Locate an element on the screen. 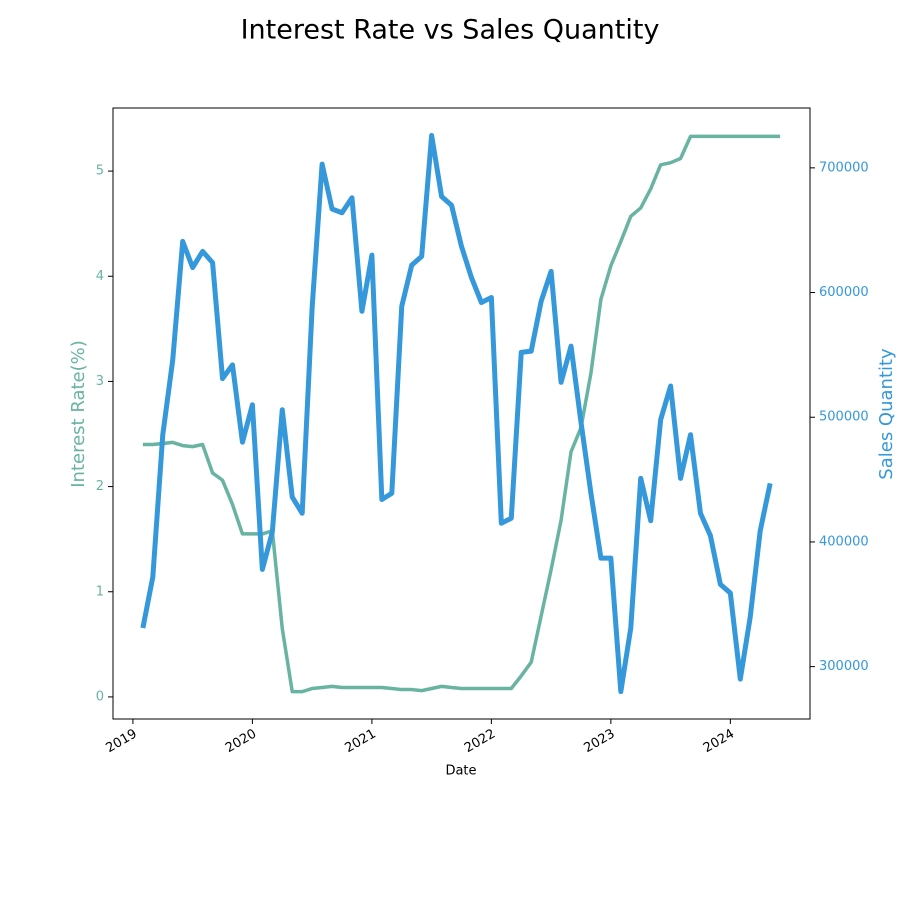 This screenshot has height=904, width=900. x-tick-label: 2023 is located at coordinates (599, 742).